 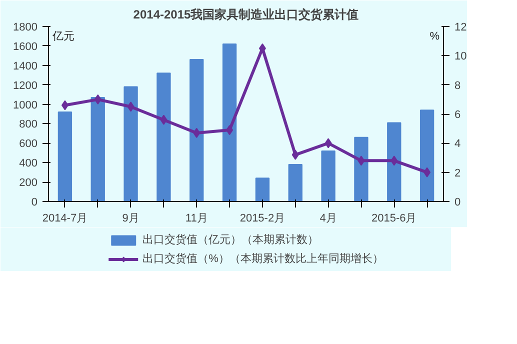 What do you see at coordinates (28, 124) in the screenshot?
I see `y-tick-label: 800` at bounding box center [28, 124].